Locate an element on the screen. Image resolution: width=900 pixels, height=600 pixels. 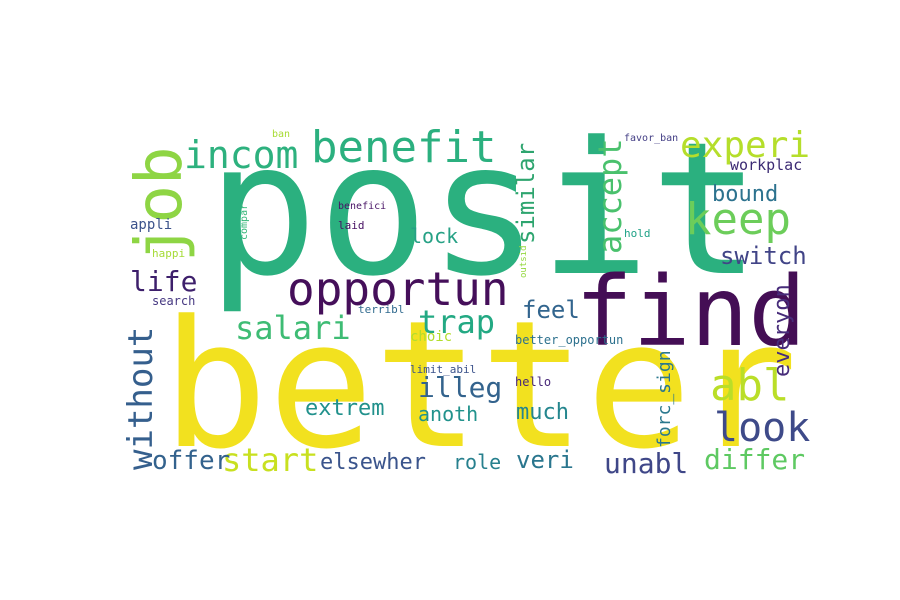
word-abl: abl is located at coordinates (750, 385).